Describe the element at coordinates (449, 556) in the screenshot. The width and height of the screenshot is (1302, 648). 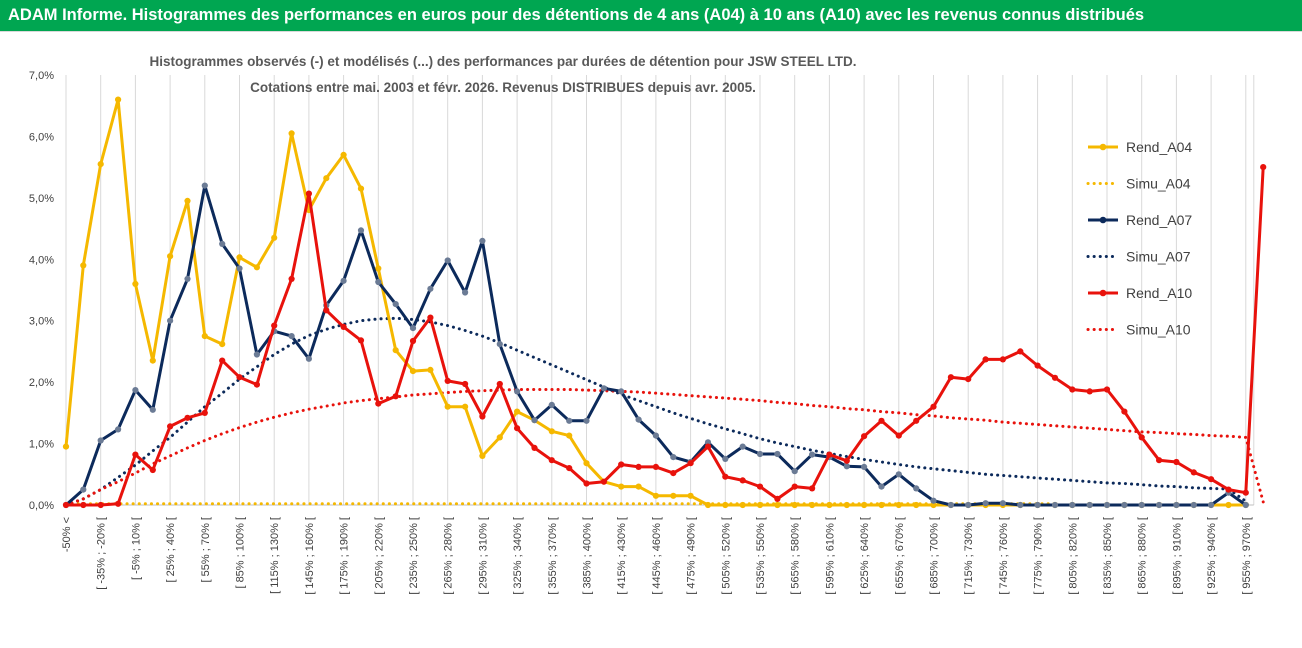
I see `x-tick-label: [ 265% ; 280% [` at that location.